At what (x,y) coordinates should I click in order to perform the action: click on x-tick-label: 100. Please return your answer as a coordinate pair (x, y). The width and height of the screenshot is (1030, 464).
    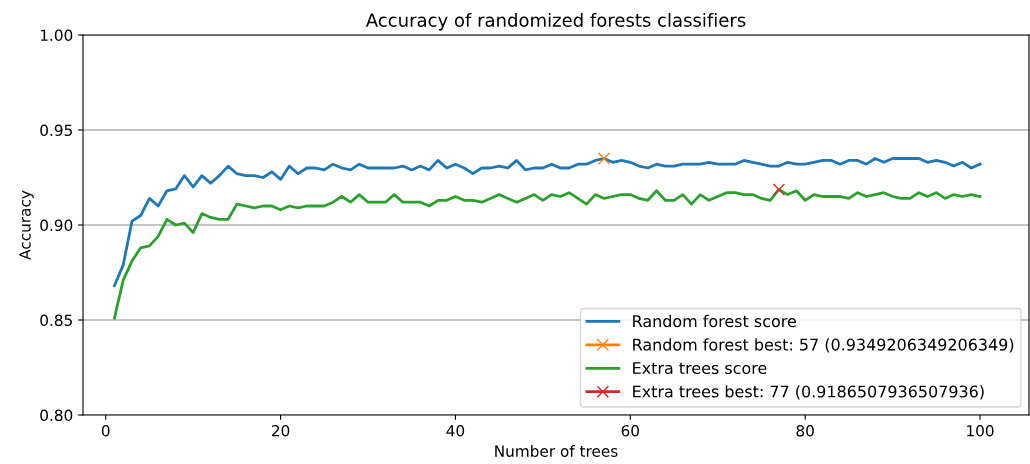
    Looking at the image, I should click on (980, 430).